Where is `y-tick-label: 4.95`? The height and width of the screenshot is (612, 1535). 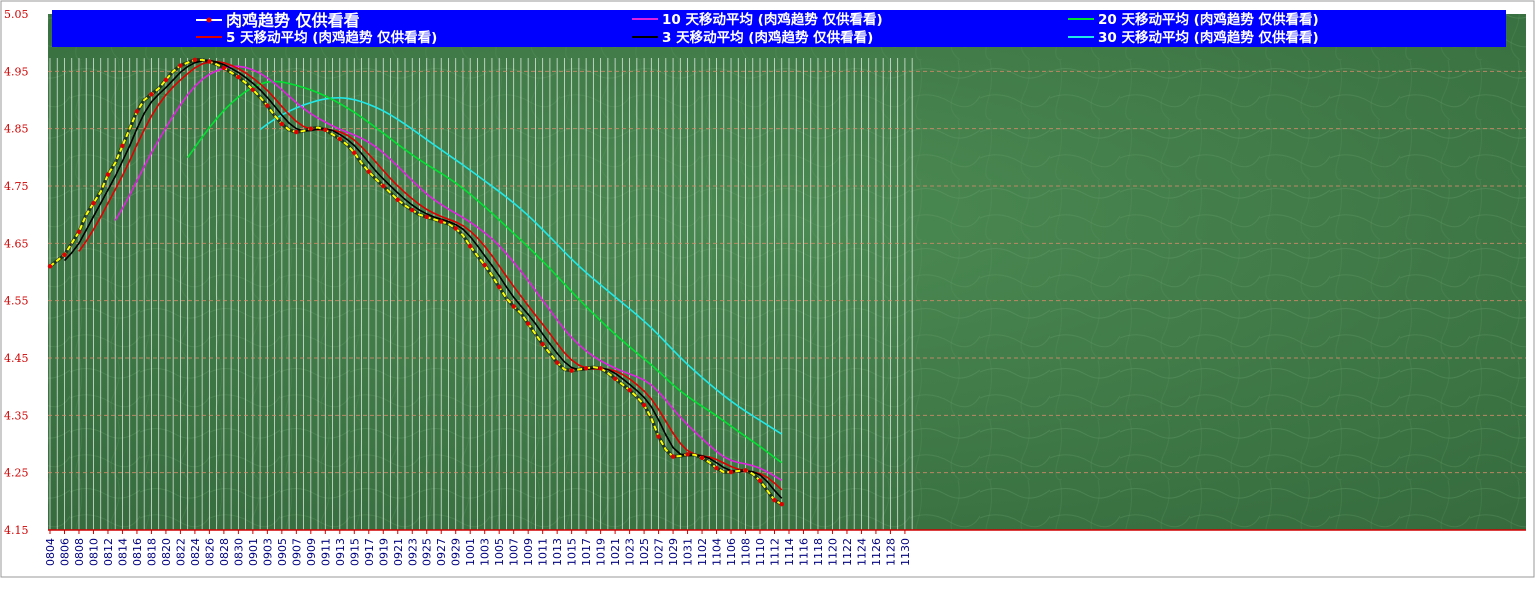 y-tick-label: 4.95 is located at coordinates (16, 71).